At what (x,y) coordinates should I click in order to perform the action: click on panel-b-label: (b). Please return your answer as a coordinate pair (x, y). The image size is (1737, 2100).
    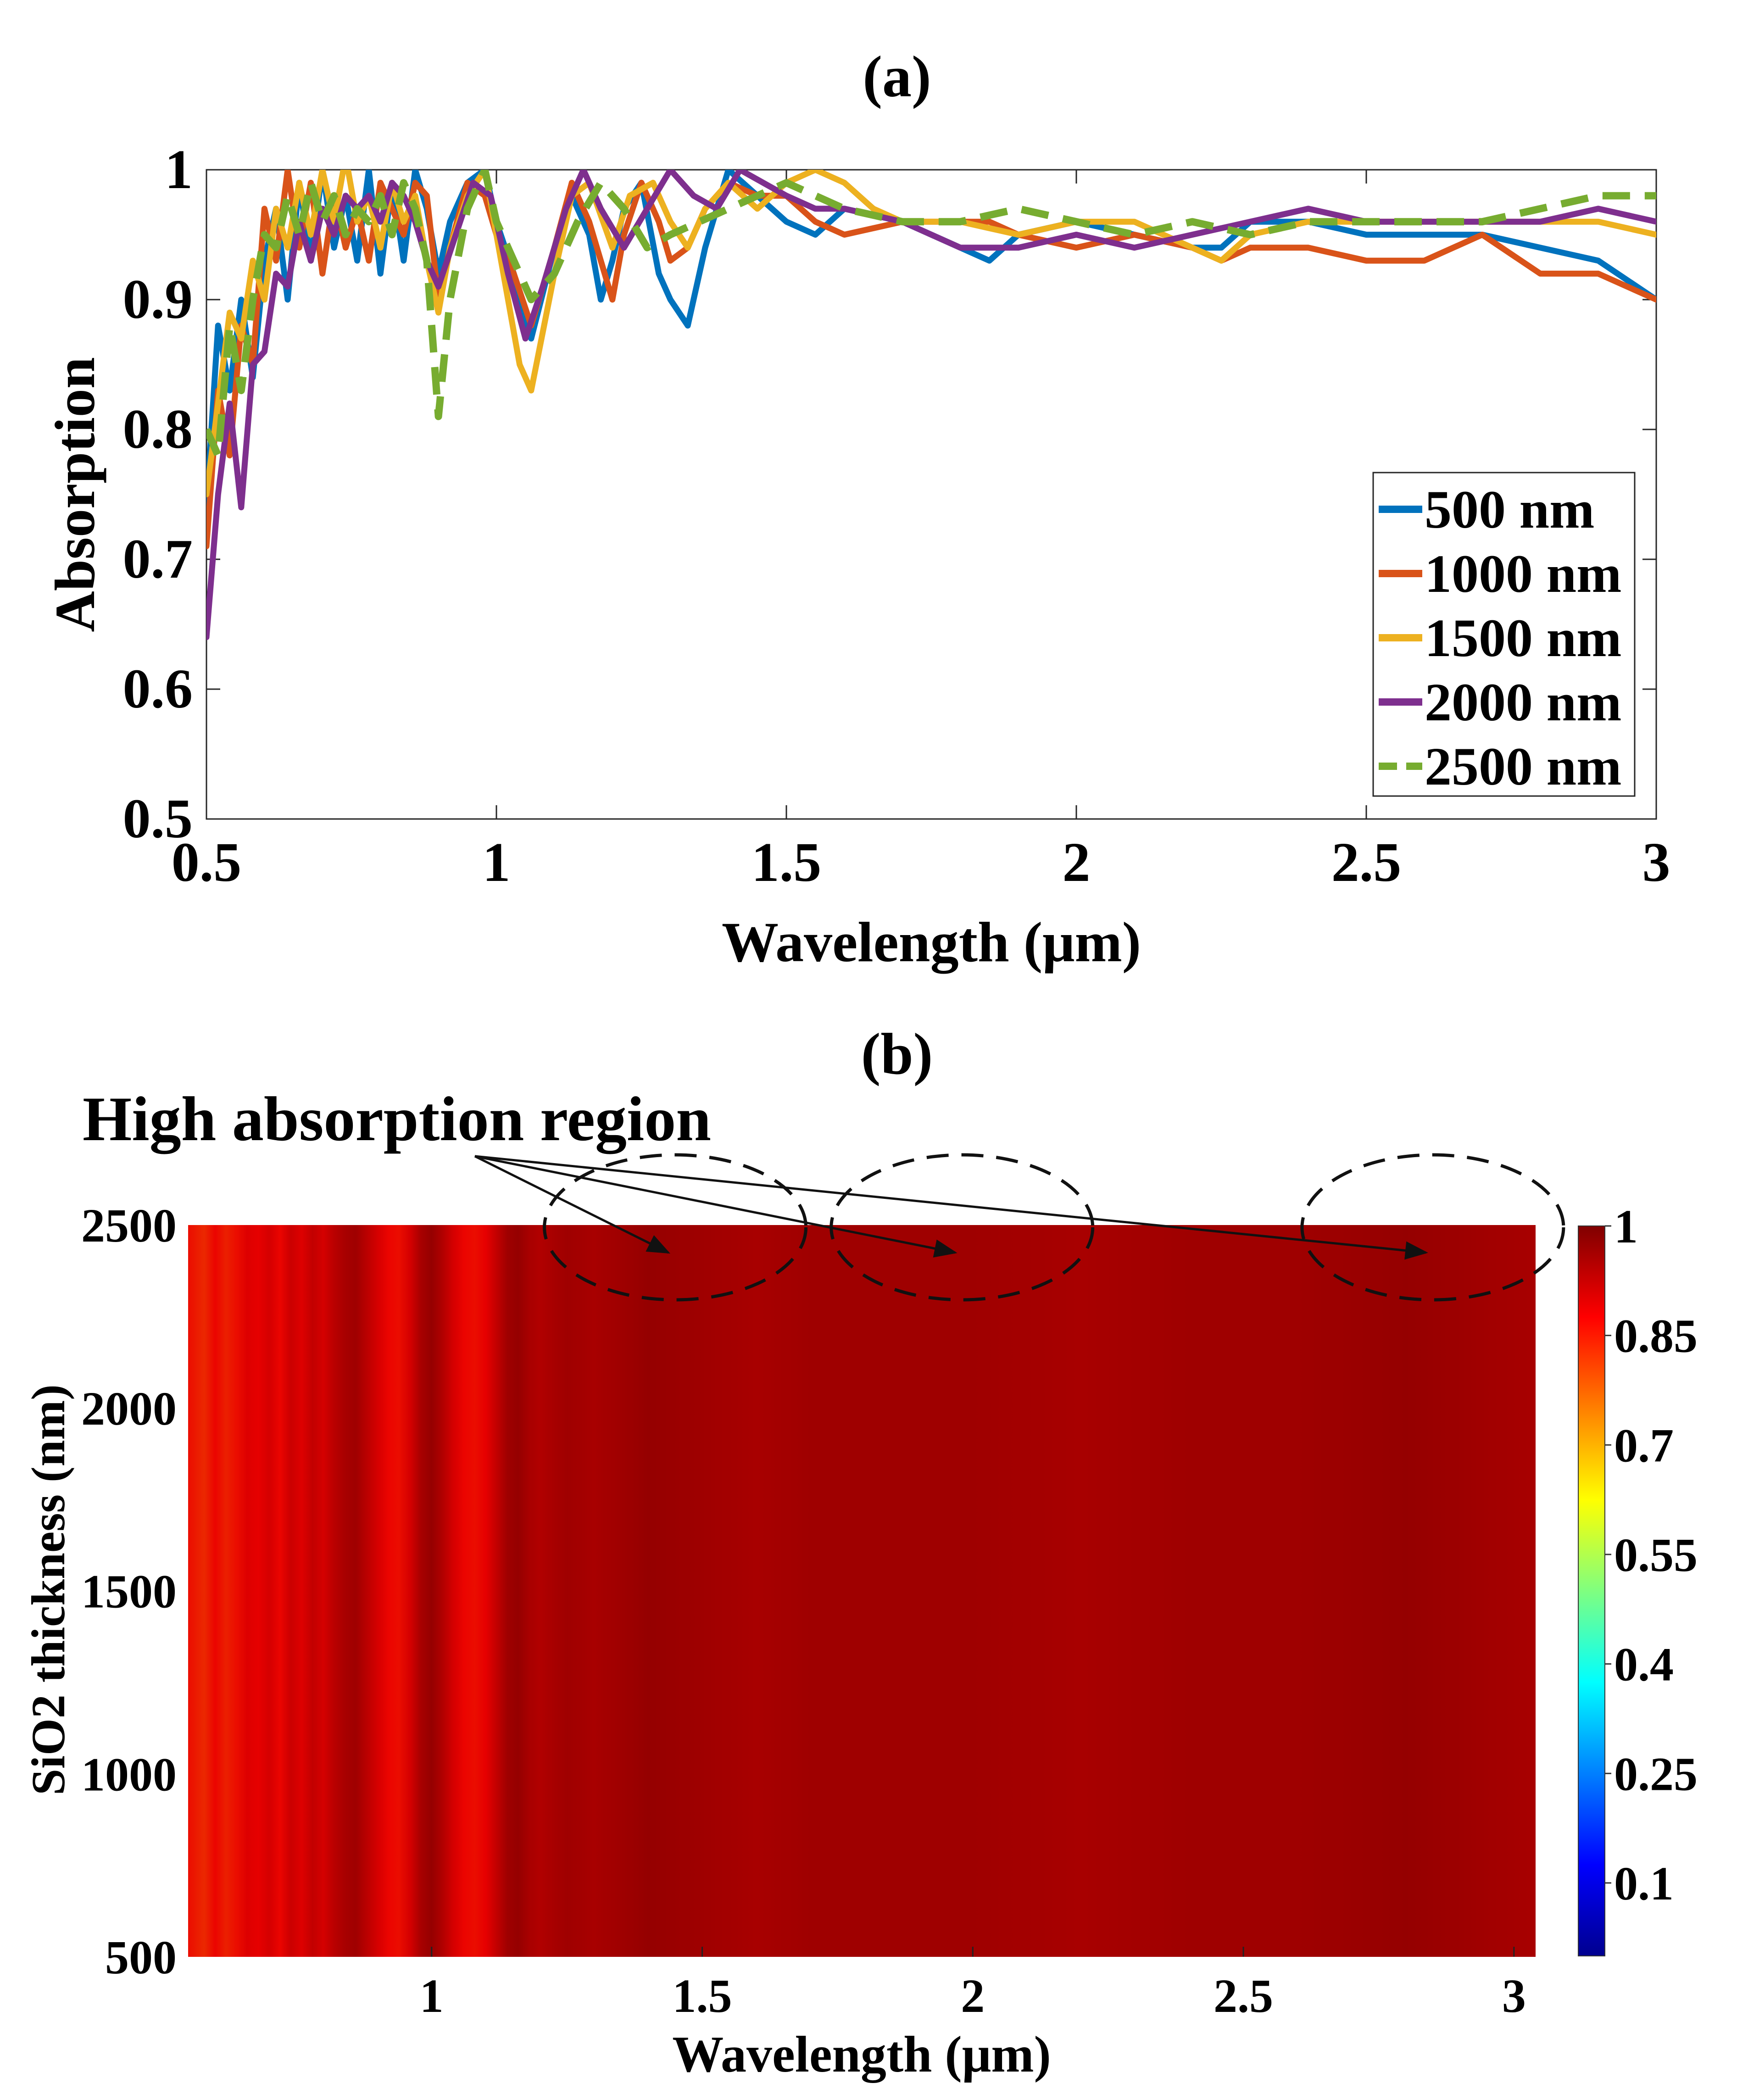
    Looking at the image, I should click on (897, 1053).